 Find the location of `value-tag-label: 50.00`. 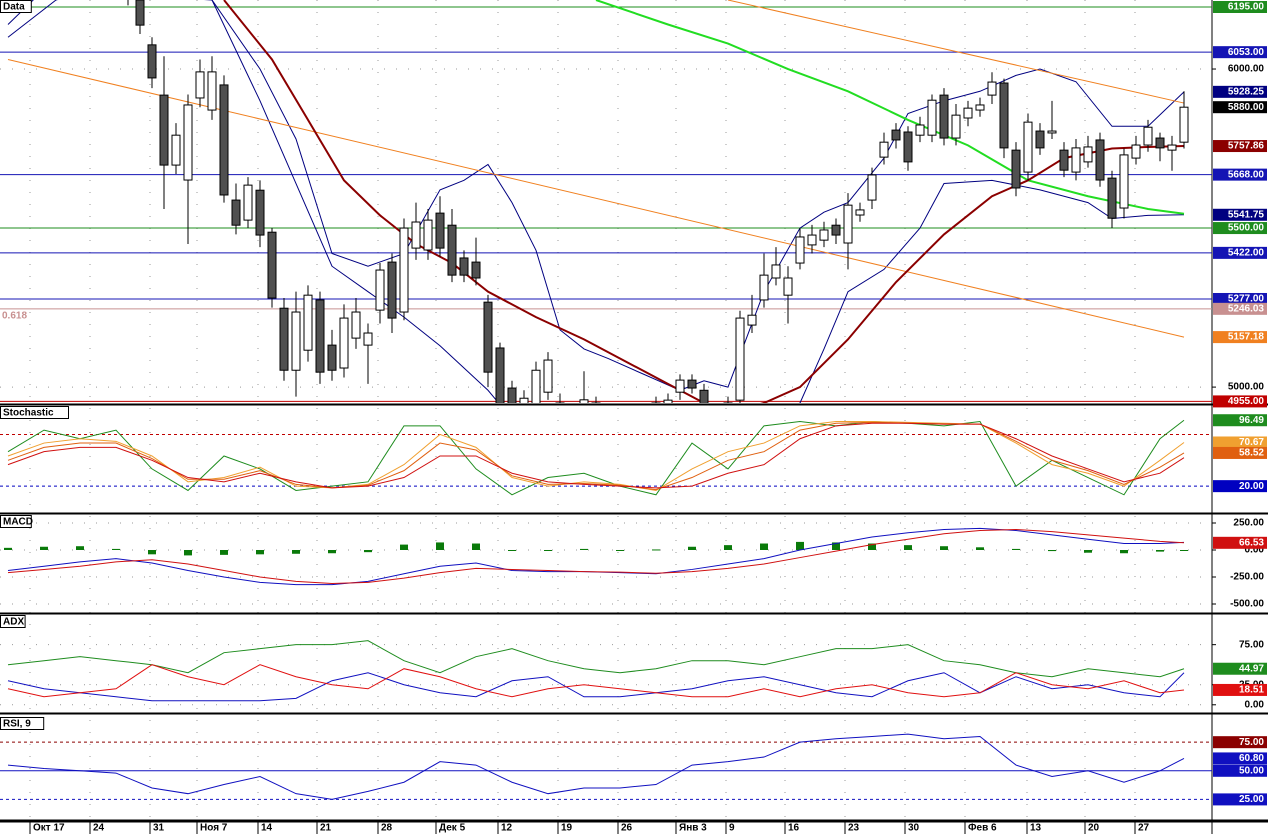

value-tag-label: 50.00 is located at coordinates (1251, 770).